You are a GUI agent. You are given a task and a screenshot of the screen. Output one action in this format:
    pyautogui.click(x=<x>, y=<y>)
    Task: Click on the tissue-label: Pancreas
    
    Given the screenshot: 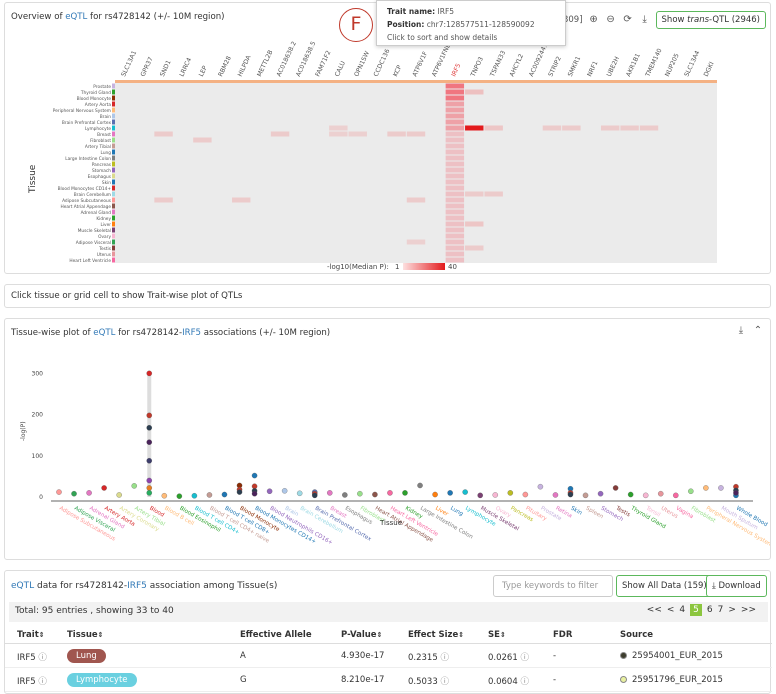 What is the action you would take?
    pyautogui.click(x=102, y=165)
    